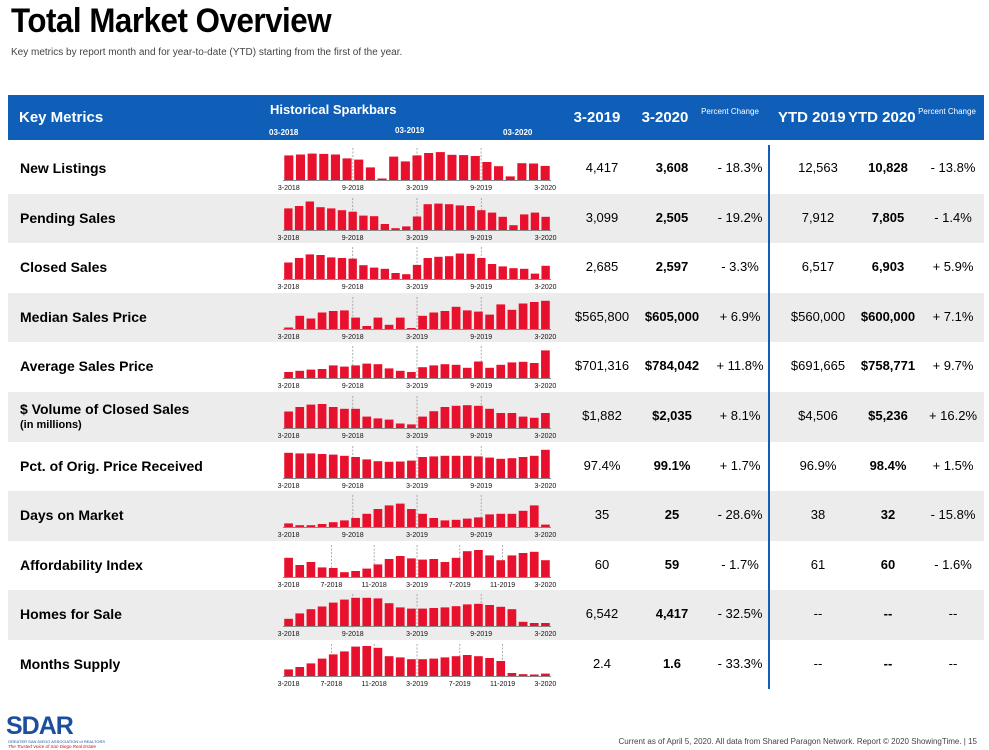 The width and height of the screenshot is (989, 750). What do you see at coordinates (953, 217) in the screenshot?
I see `value-ytdpct: - 1.4%` at bounding box center [953, 217].